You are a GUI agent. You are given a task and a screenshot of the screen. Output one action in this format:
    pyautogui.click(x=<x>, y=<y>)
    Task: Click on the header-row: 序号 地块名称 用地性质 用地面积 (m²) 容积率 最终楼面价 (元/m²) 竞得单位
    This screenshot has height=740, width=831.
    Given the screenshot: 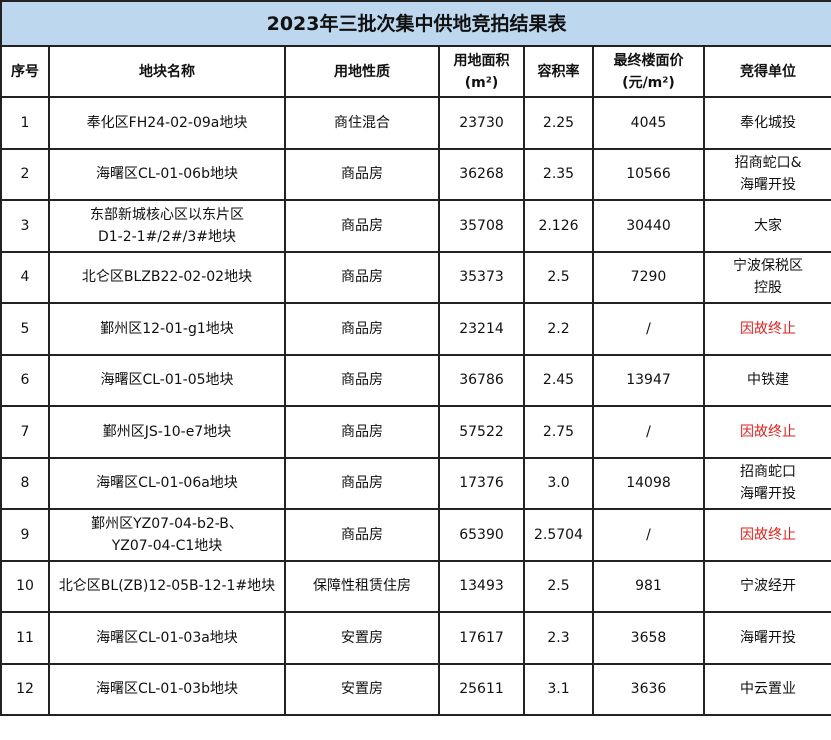 What is the action you would take?
    pyautogui.click(x=415, y=71)
    